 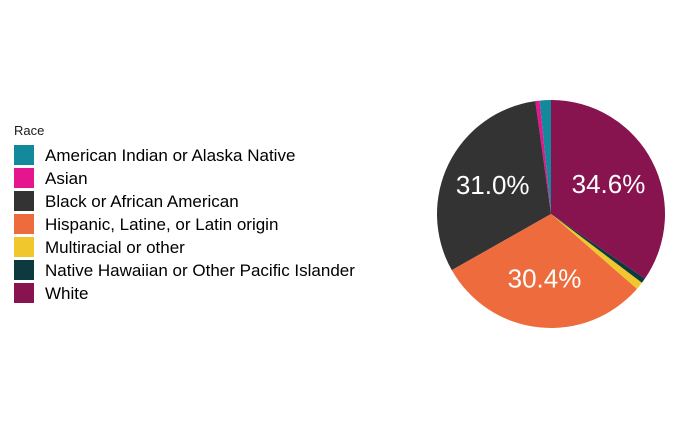 What do you see at coordinates (142, 201) in the screenshot?
I see `legend-label: Black or African American` at bounding box center [142, 201].